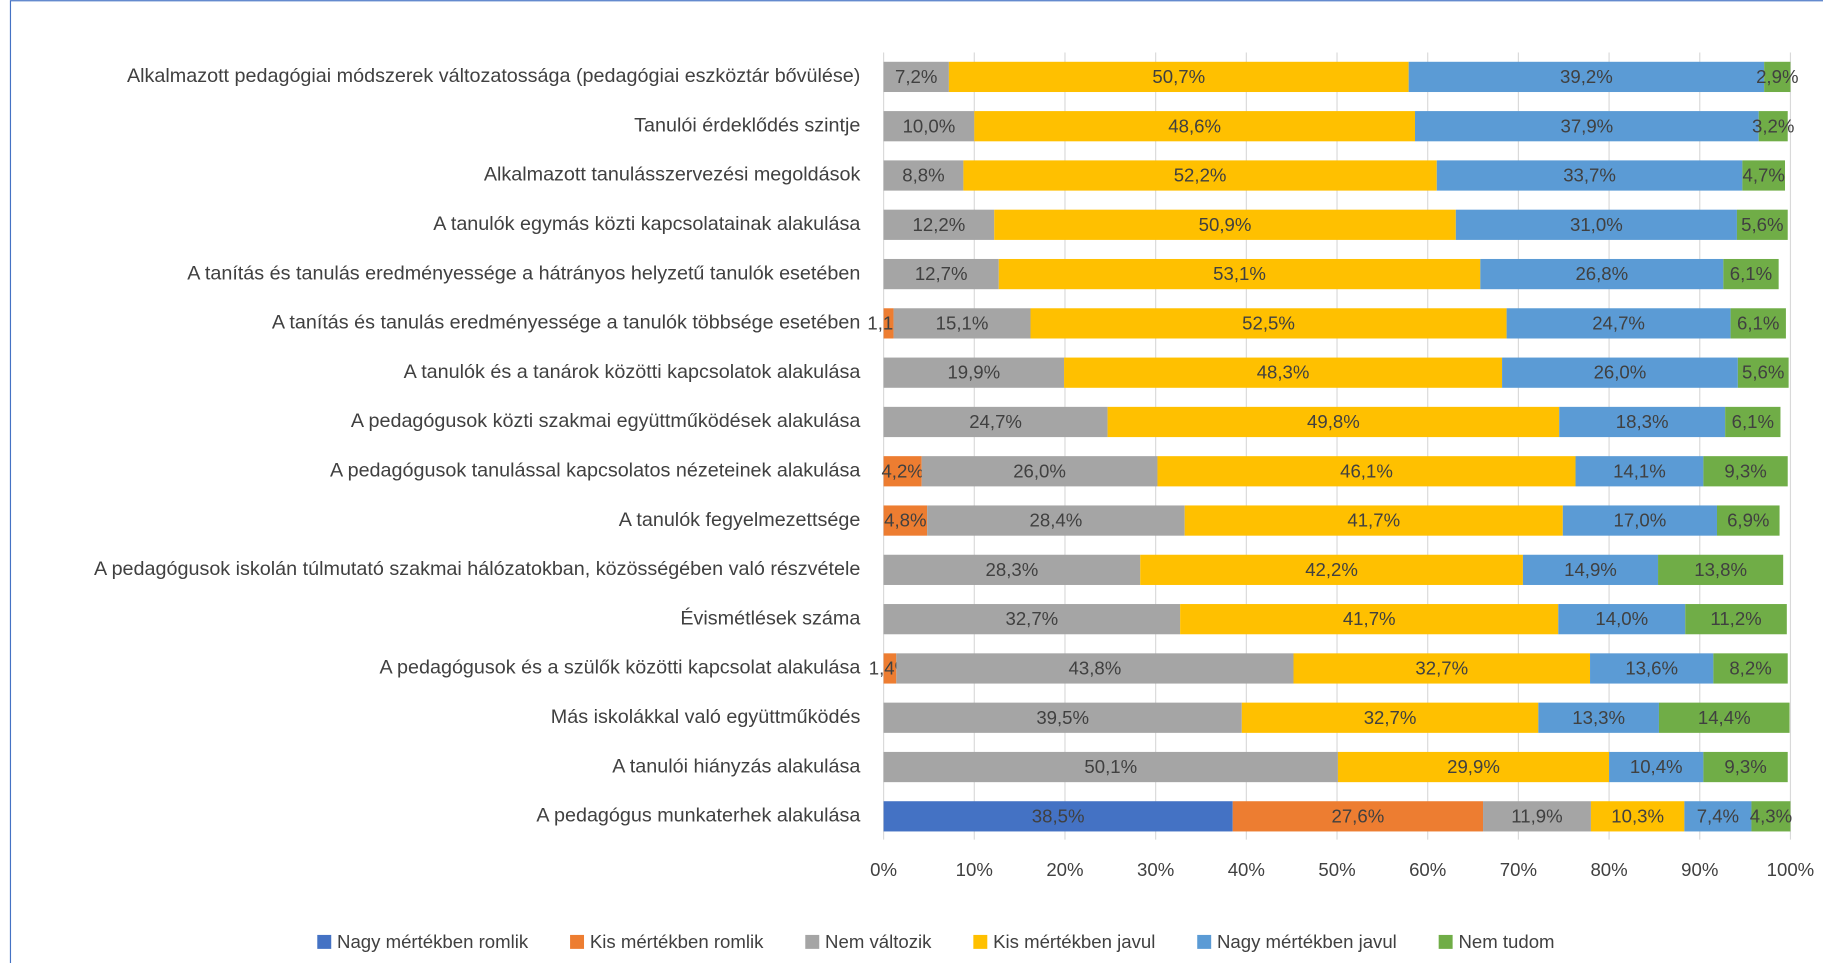 The height and width of the screenshot is (963, 1823). What do you see at coordinates (1074, 941) in the screenshot?
I see `legend-label: Kis mértékben javul` at bounding box center [1074, 941].